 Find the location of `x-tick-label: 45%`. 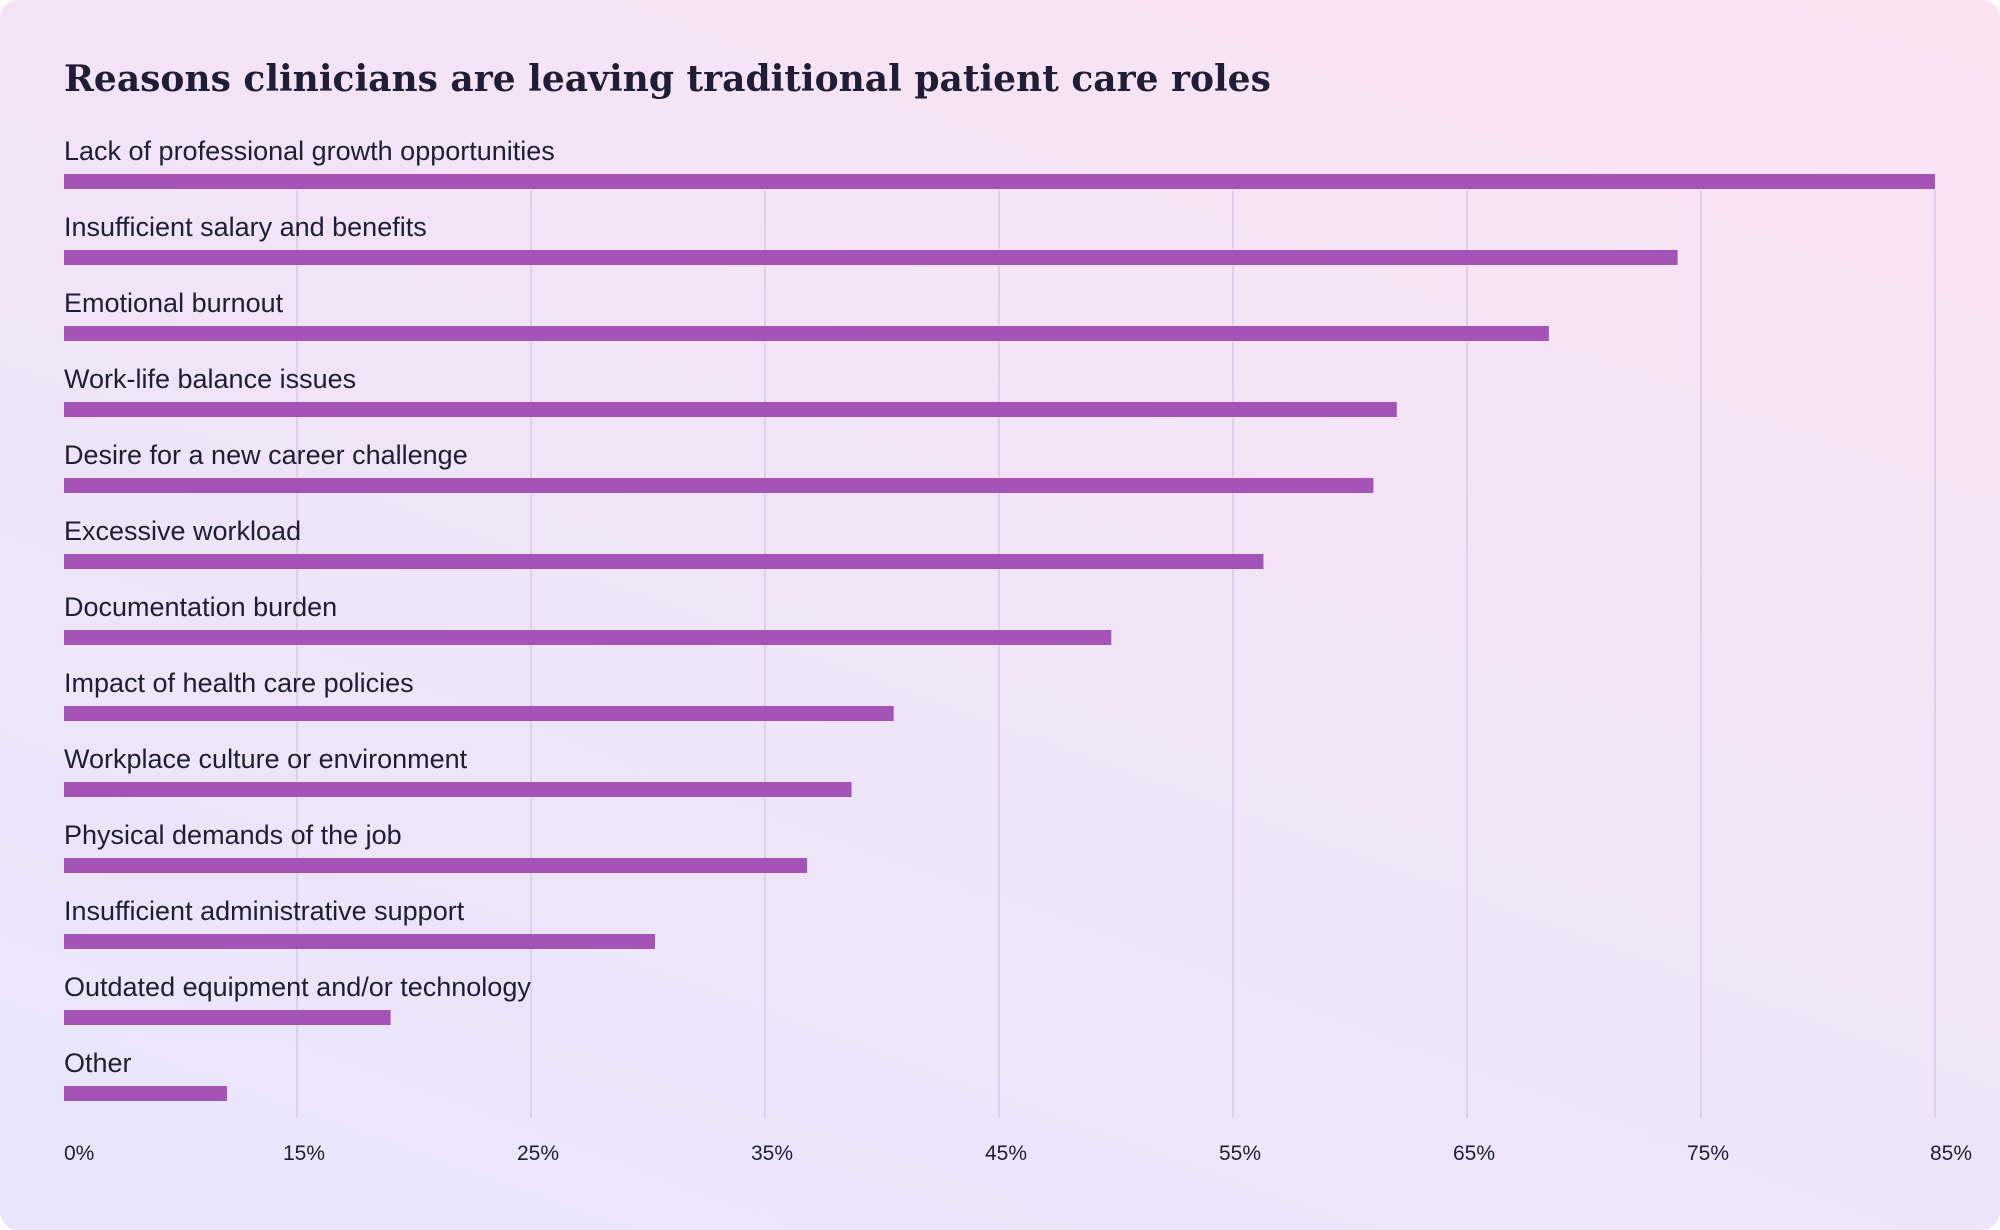

x-tick-label: 45% is located at coordinates (1006, 1153).